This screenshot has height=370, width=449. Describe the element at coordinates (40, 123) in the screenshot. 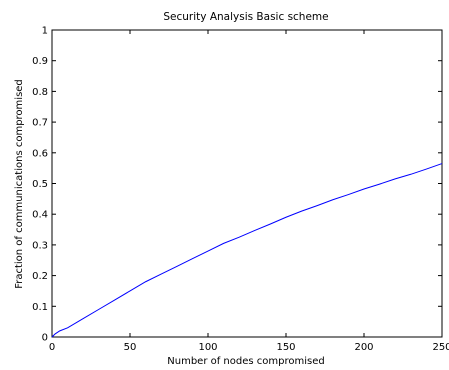

I see `y-tick-label: 0.7` at that location.